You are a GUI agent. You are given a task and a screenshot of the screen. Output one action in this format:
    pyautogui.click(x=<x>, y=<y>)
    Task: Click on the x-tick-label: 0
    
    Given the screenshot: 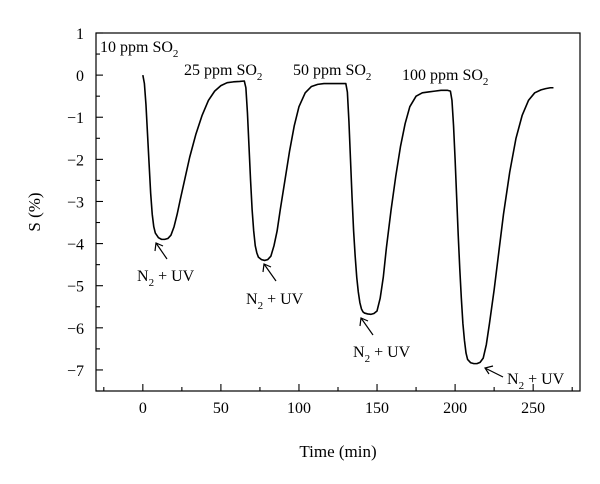 What is the action you would take?
    pyautogui.click(x=143, y=408)
    